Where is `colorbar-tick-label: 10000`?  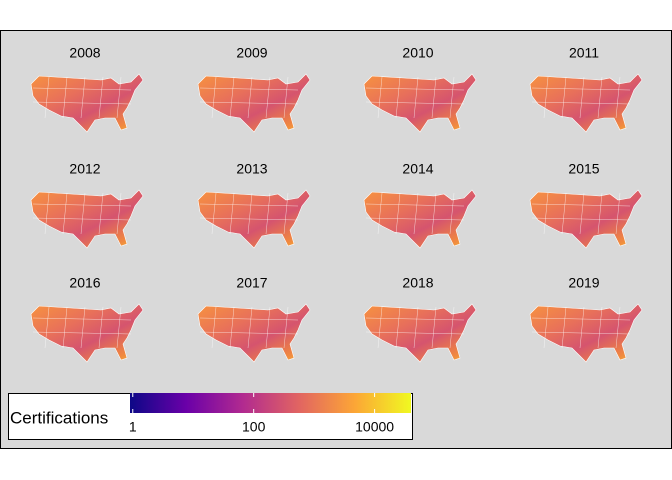 colorbar-tick-label: 10000 is located at coordinates (374, 427).